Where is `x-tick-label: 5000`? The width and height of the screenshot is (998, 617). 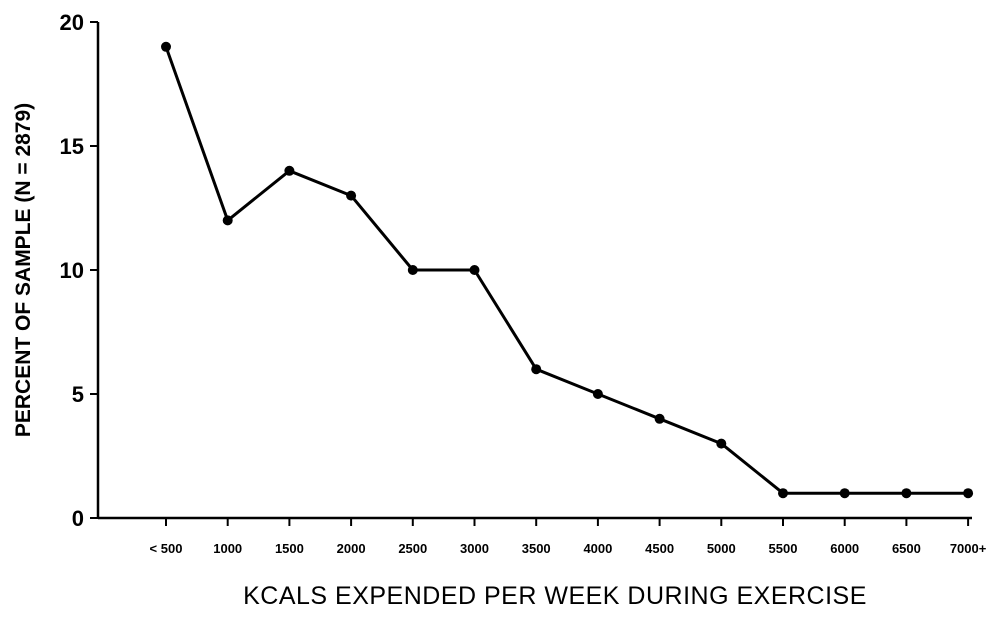 x-tick-label: 5000 is located at coordinates (721, 548).